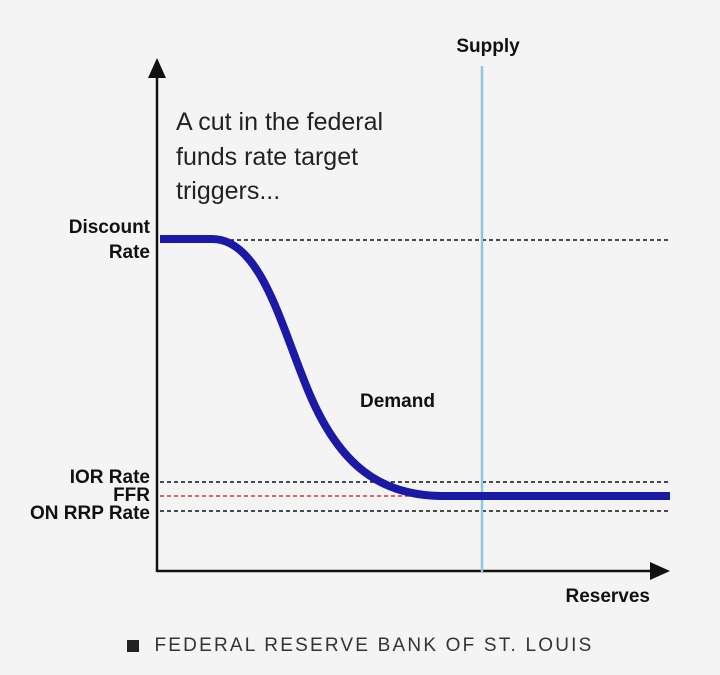 The height and width of the screenshot is (675, 720). I want to click on source-text: FEDERAL RESERVE BANK OF ST. LOUIS, so click(374, 645).